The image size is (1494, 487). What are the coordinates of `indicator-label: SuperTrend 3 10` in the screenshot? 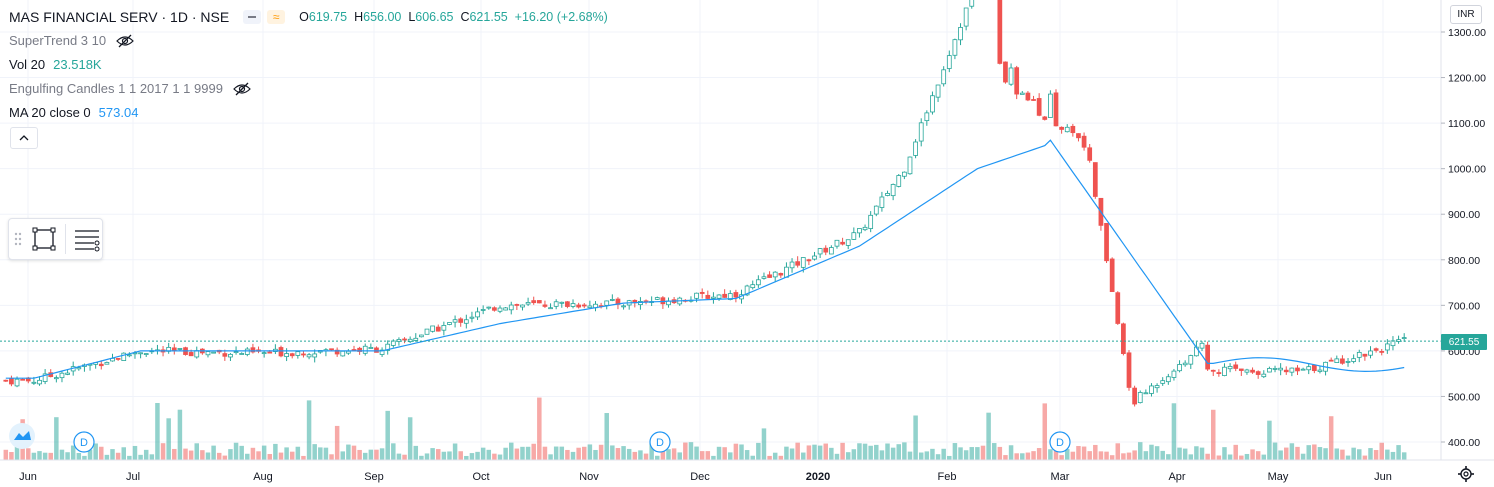 It's located at (58, 40).